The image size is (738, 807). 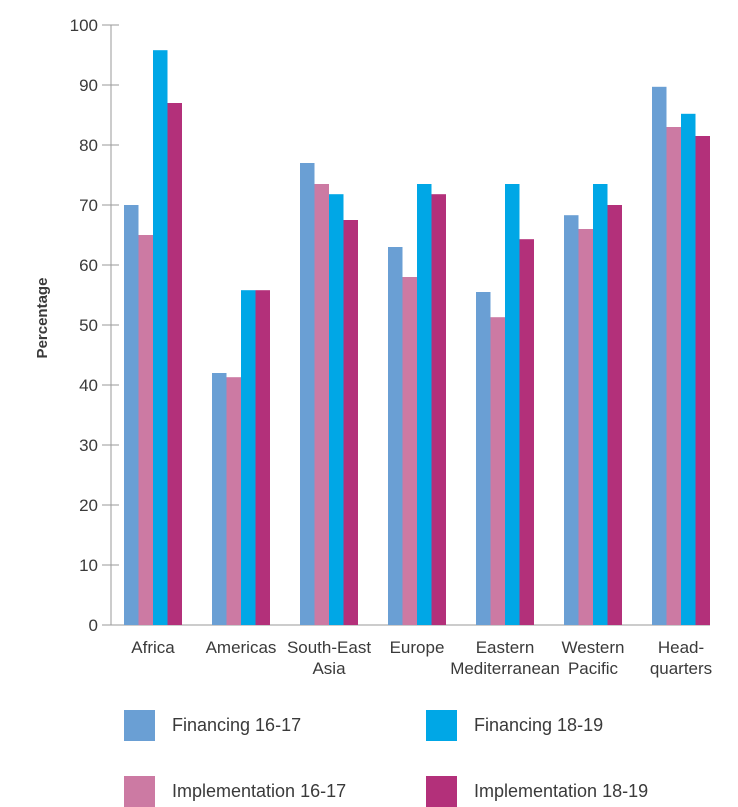 I want to click on y-tick-label: 0, so click(x=93, y=625).